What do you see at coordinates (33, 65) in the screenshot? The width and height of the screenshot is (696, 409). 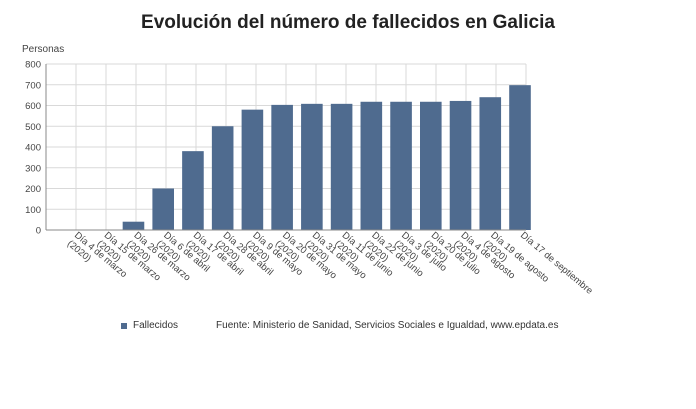 I see `y-tick-label: 800` at bounding box center [33, 65].